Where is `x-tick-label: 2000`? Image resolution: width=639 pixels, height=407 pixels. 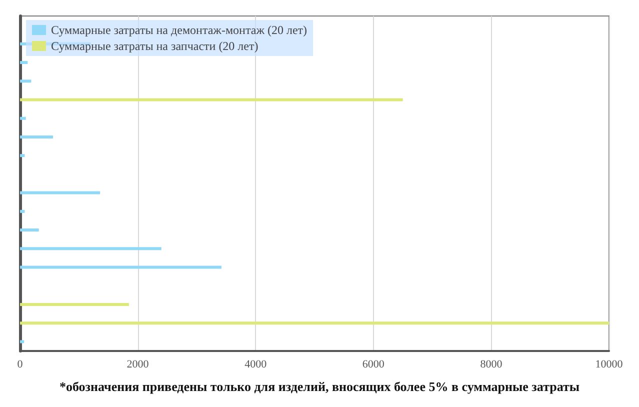 x-tick-label: 2000 is located at coordinates (138, 364).